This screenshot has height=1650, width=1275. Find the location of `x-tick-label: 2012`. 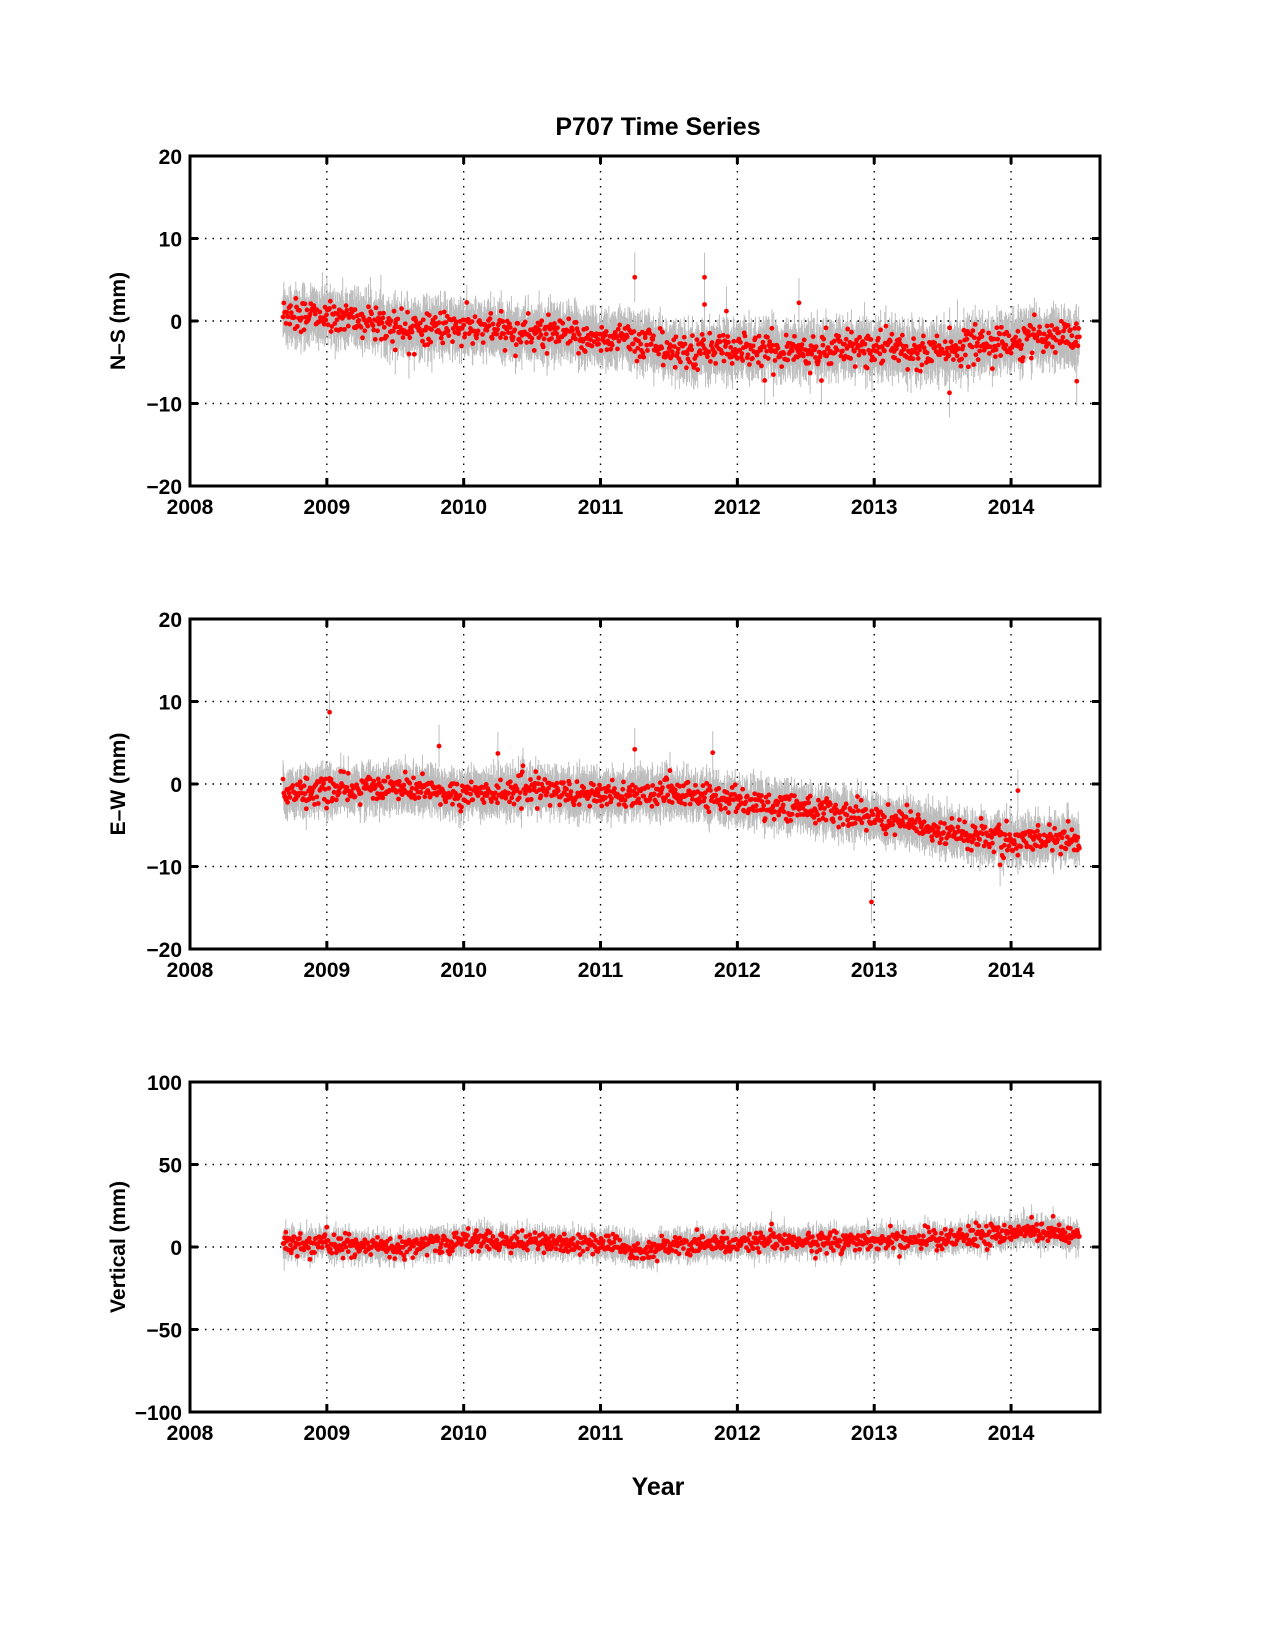

x-tick-label: 2012 is located at coordinates (737, 507).